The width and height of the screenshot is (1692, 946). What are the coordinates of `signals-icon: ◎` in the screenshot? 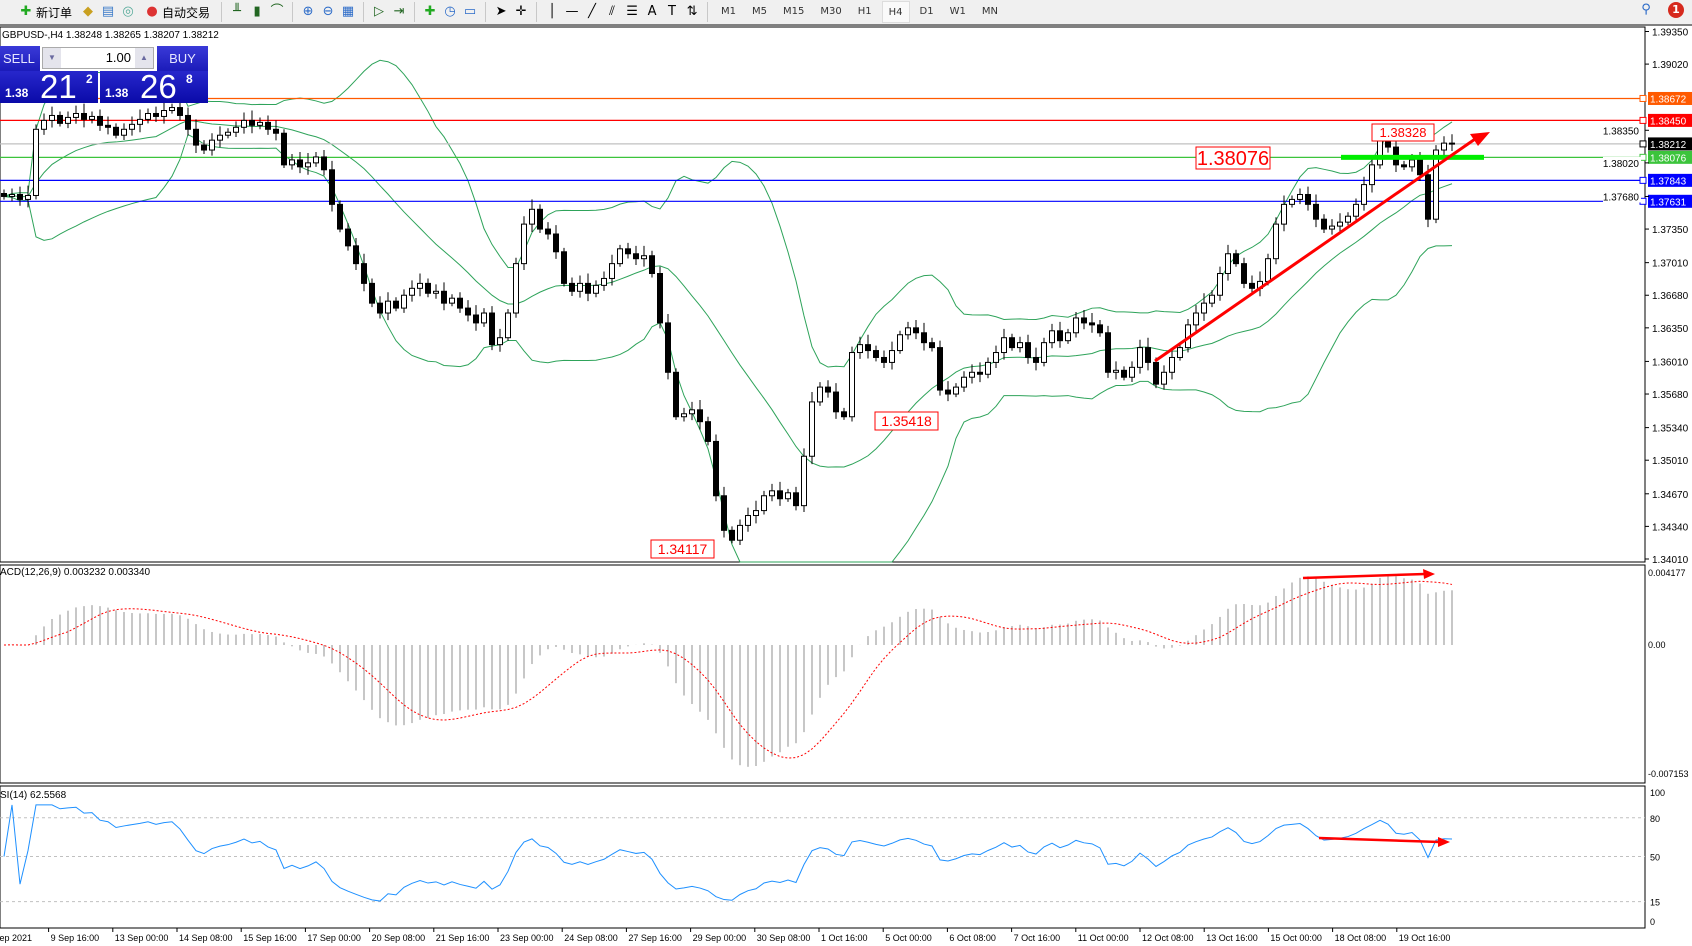 It's located at (128, 11).